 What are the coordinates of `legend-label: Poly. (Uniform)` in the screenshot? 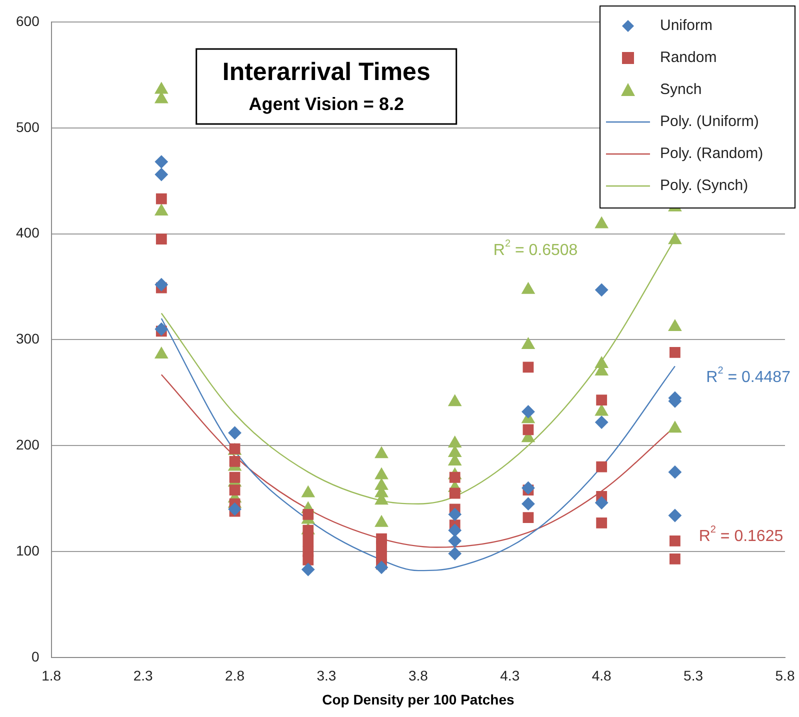 It's located at (709, 121).